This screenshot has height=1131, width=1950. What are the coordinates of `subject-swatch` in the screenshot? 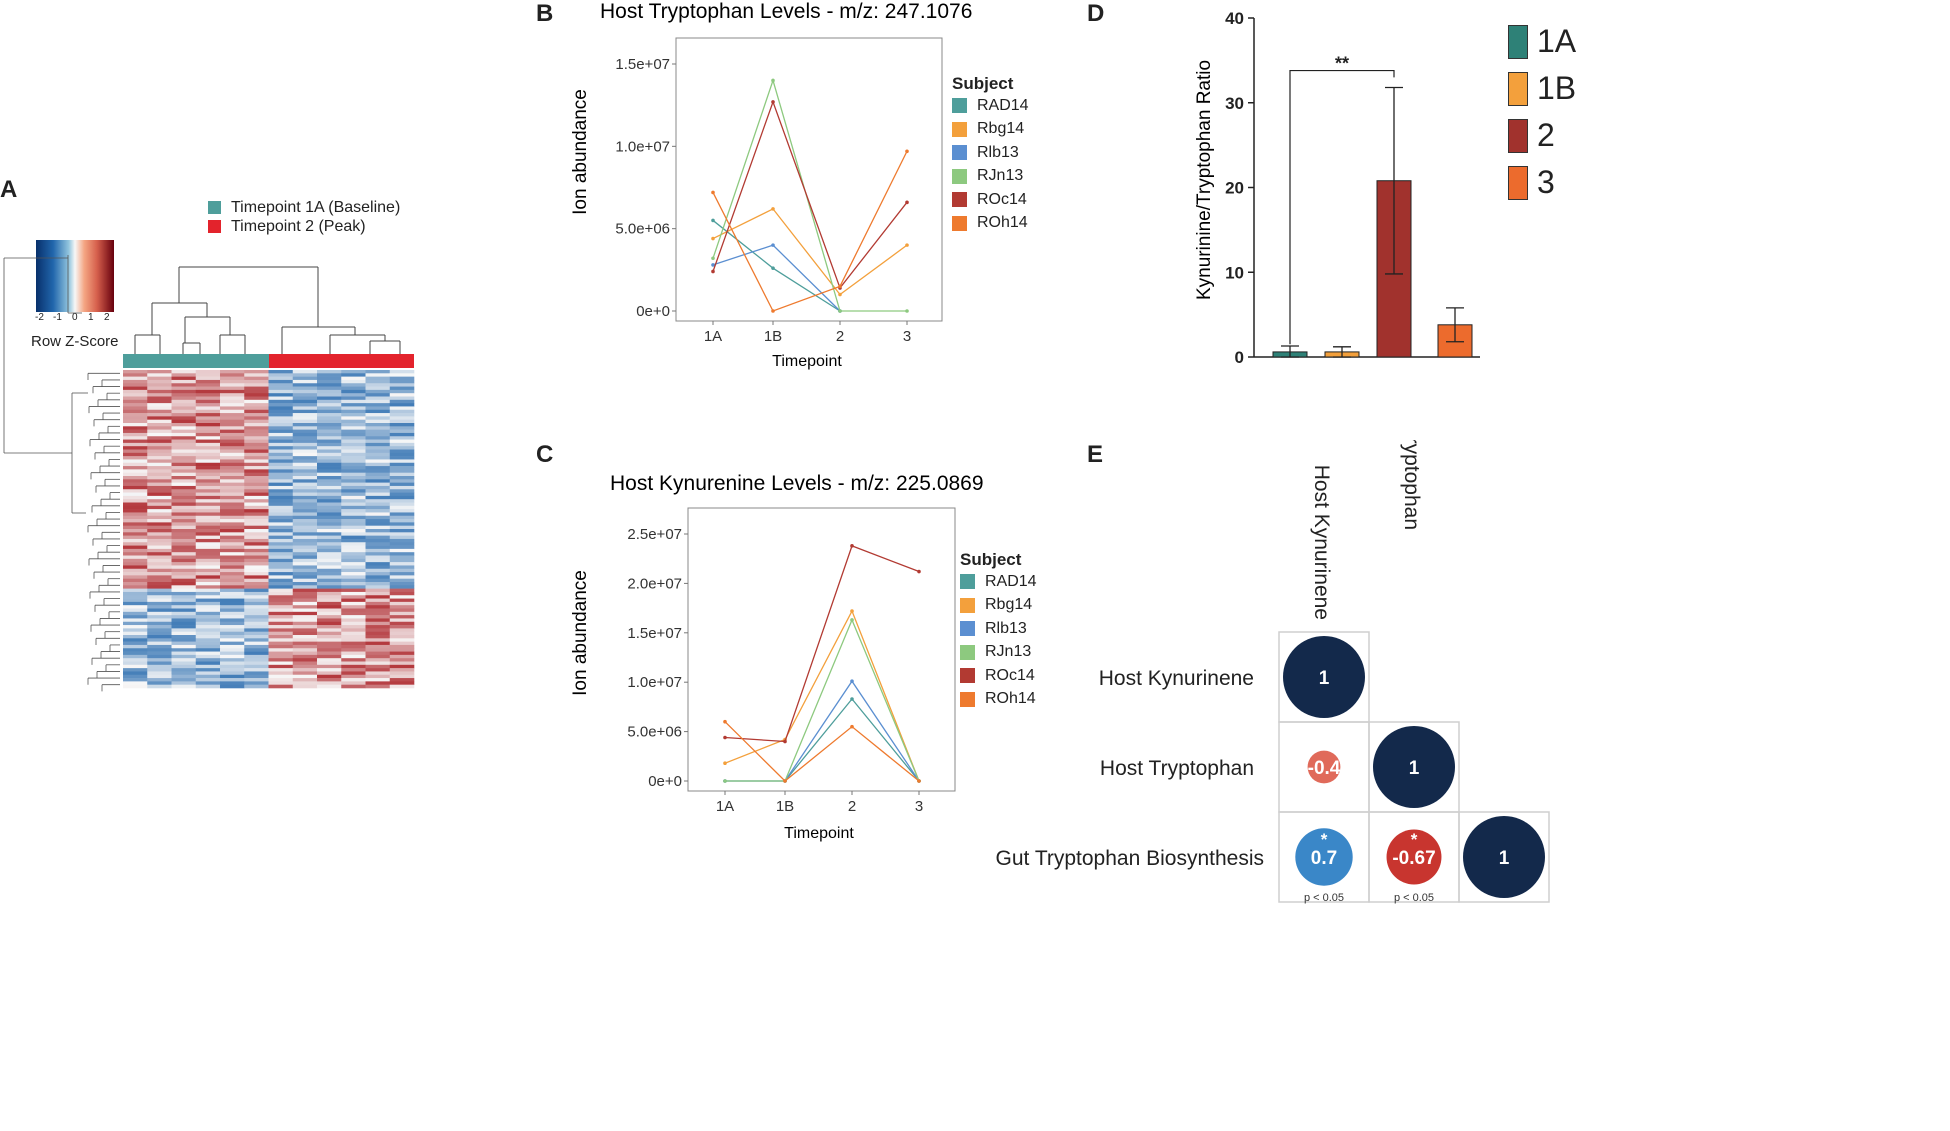 It's located at (959, 106).